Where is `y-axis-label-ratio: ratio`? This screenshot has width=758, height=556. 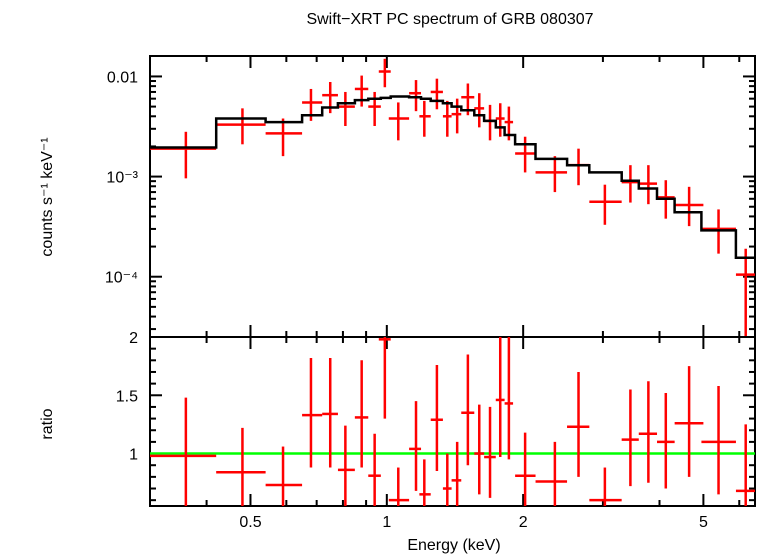 y-axis-label-ratio: ratio is located at coordinates (47, 423).